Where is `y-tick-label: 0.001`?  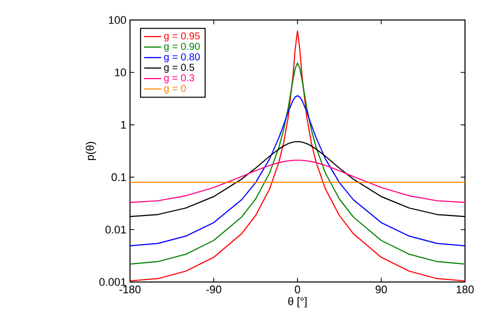 y-tick-label: 0.001 is located at coordinates (112, 282).